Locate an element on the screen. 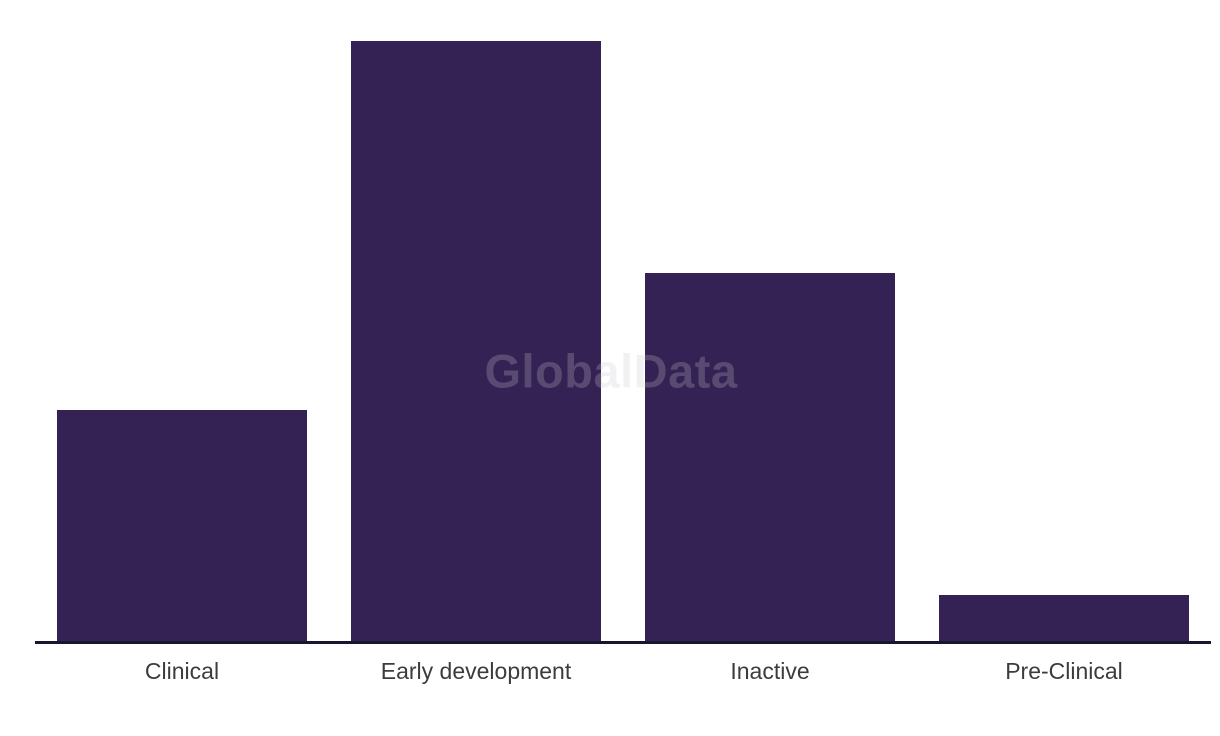  x-axis-label-early-development: Early development is located at coordinates (476, 671).